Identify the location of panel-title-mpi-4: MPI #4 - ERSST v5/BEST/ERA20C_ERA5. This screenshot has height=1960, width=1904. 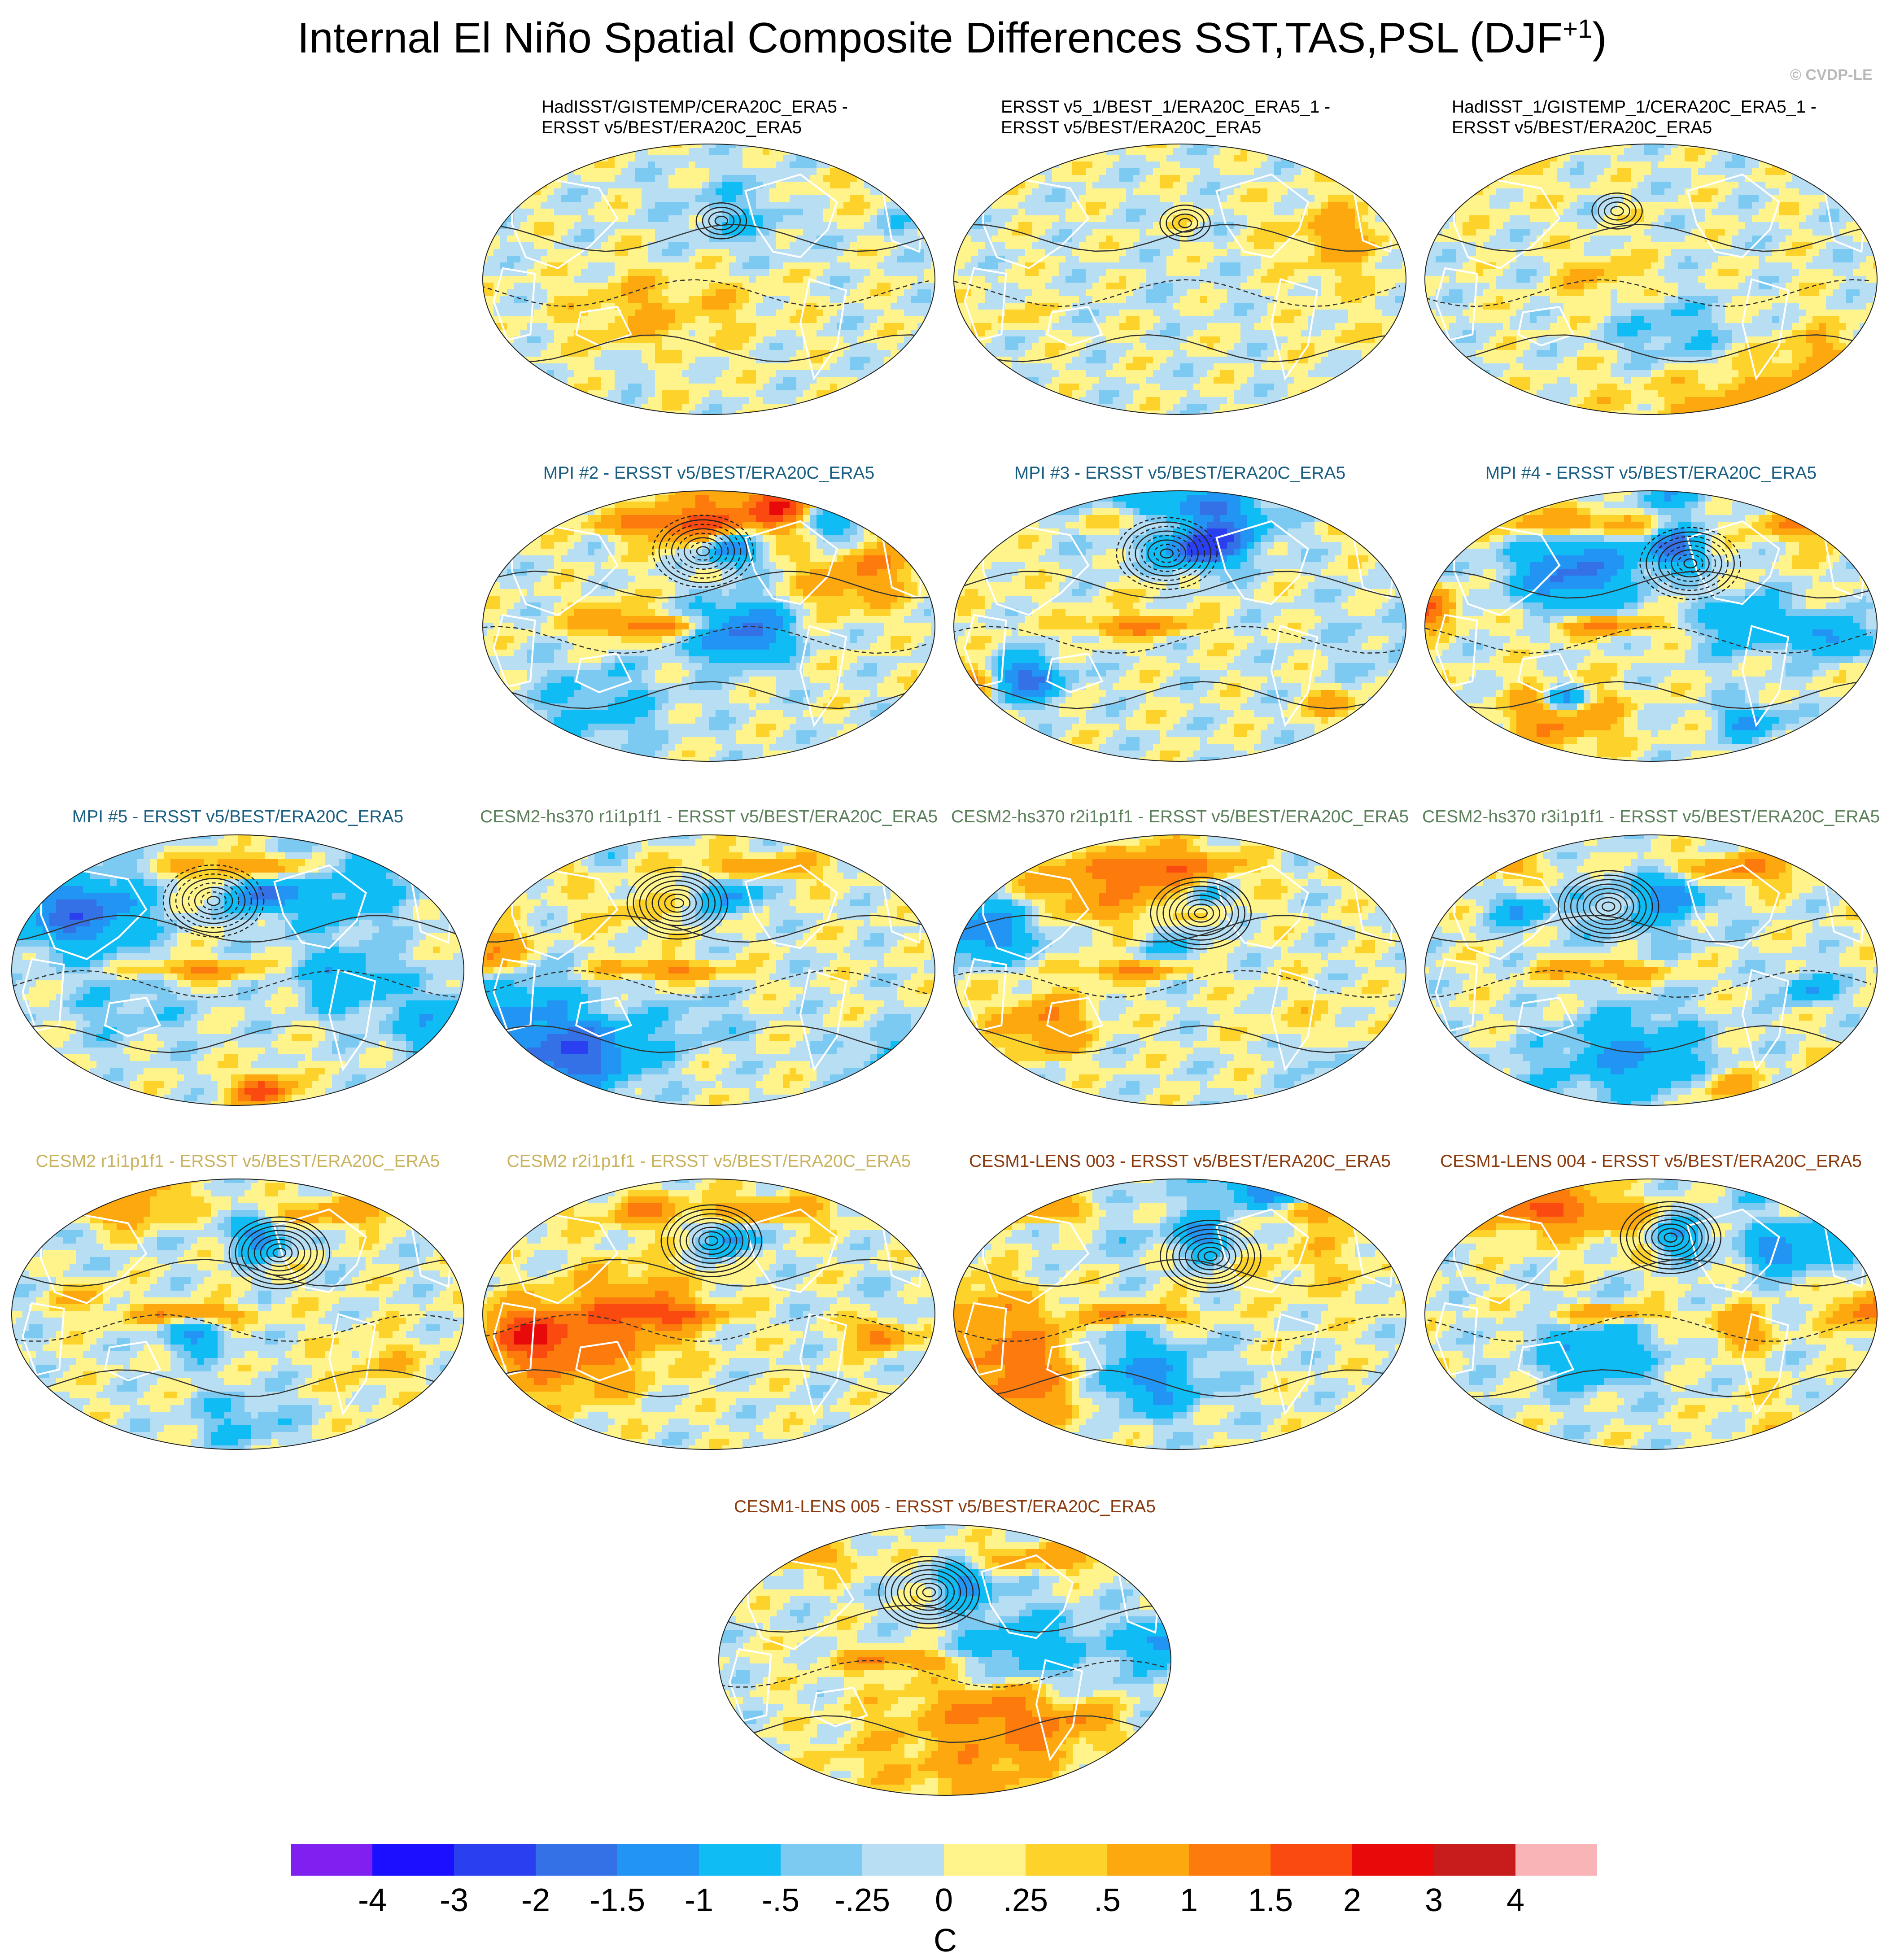
(1651, 474).